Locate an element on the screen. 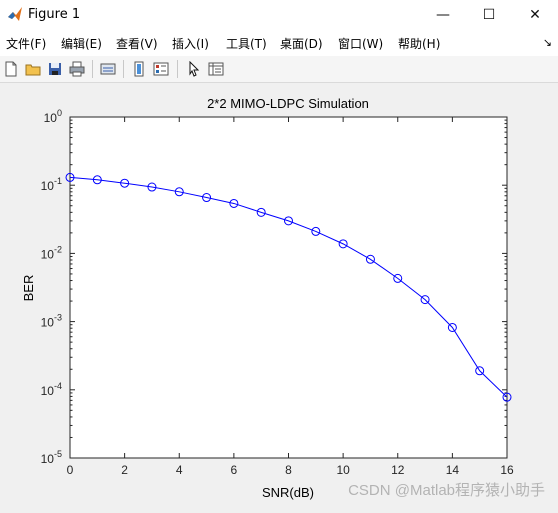 The height and width of the screenshot is (513, 558). menu-desktop: 桌面(D) is located at coordinates (301, 44).